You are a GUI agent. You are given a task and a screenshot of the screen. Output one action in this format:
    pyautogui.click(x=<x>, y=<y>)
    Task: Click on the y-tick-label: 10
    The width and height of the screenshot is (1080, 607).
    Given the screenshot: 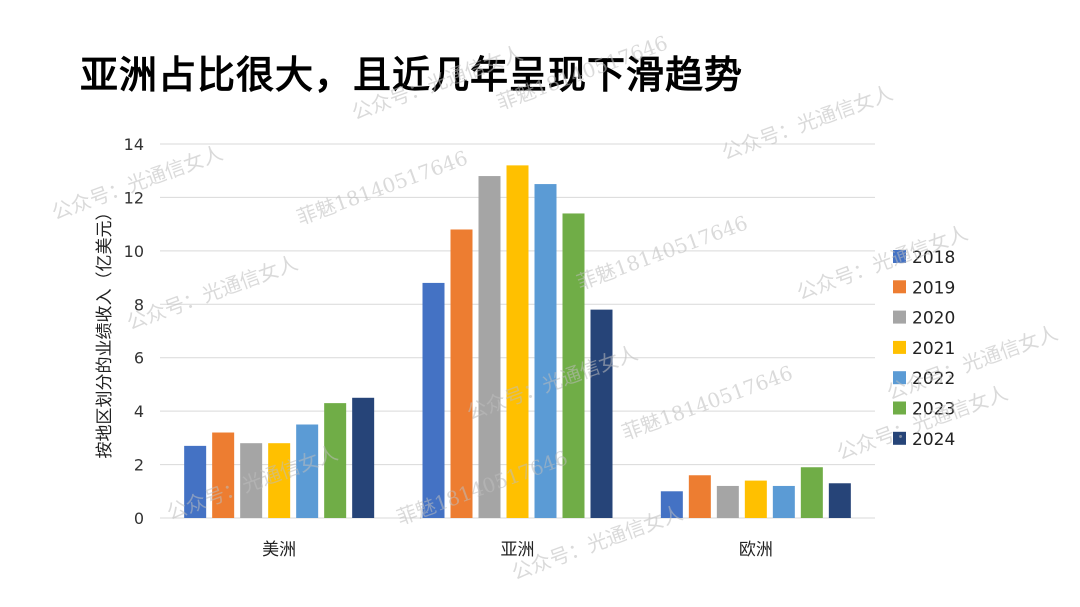 What is the action you would take?
    pyautogui.click(x=134, y=251)
    